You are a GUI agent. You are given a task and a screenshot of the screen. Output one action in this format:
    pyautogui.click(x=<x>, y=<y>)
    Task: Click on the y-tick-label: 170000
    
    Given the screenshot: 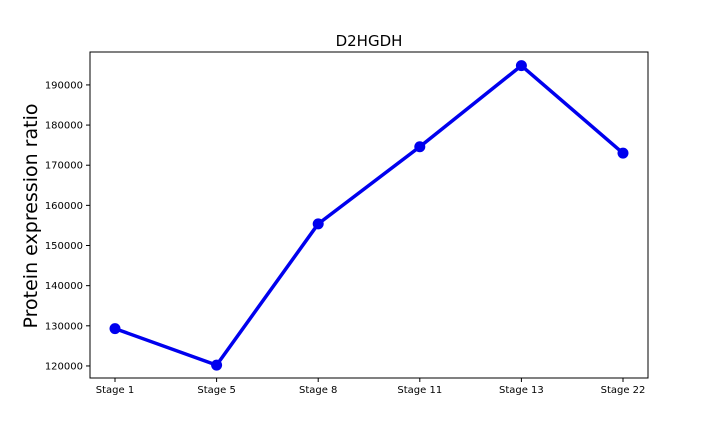 What is the action you would take?
    pyautogui.click(x=64, y=166)
    